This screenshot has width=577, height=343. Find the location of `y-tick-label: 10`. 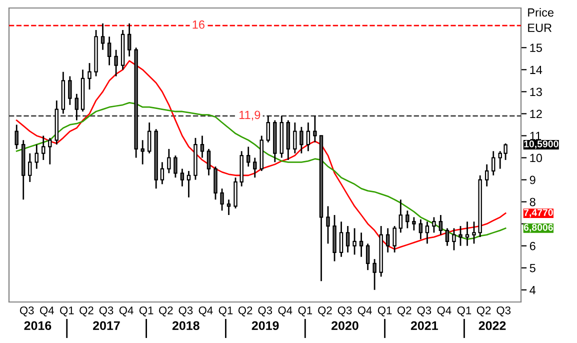

y-tick-label: 10 is located at coordinates (536, 158).